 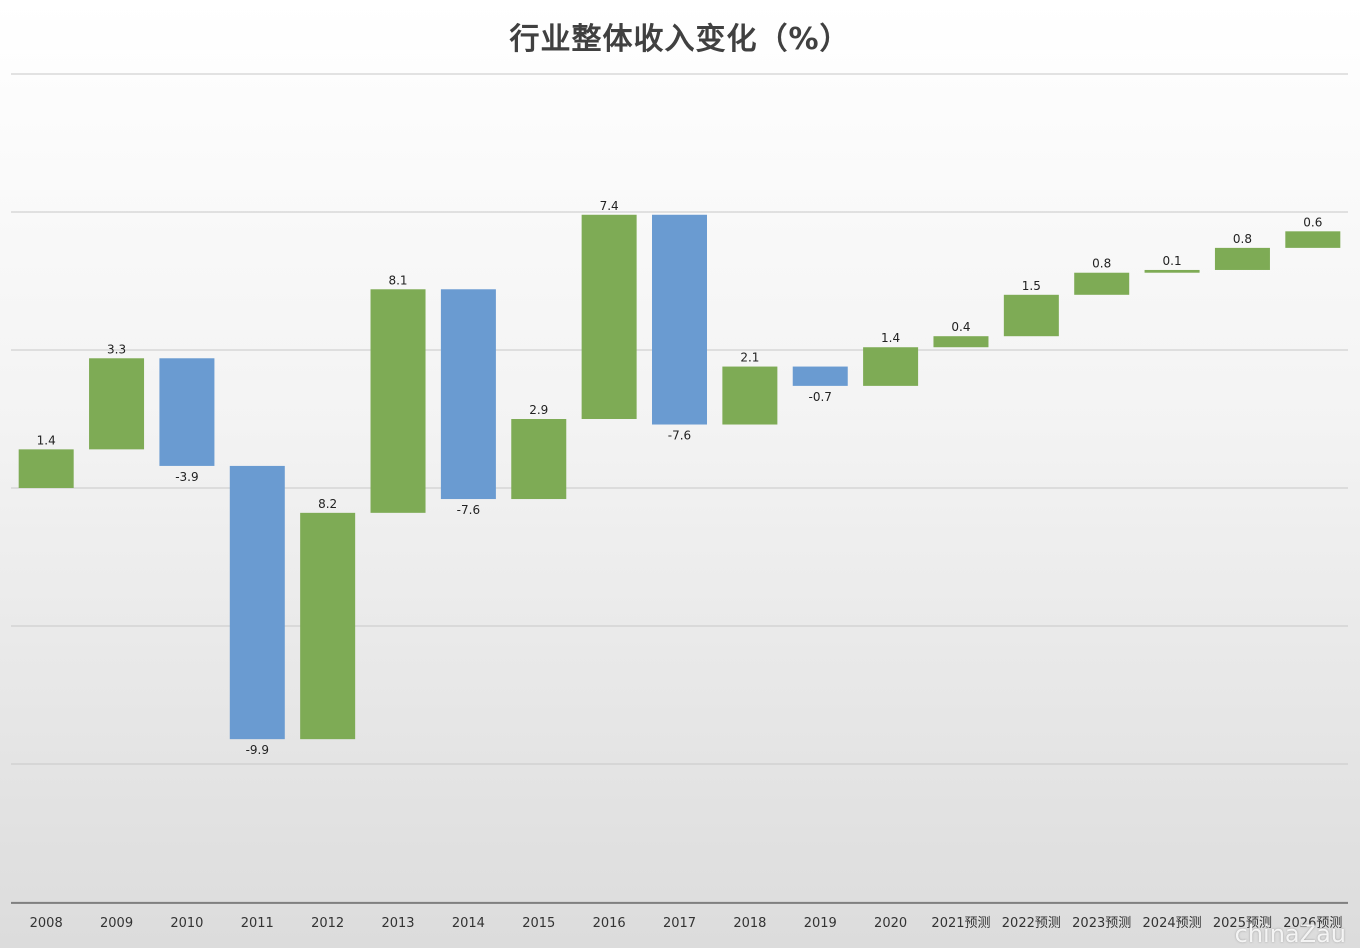 I want to click on chart-title: 行业整体收入变化（%）, so click(x=680, y=39).